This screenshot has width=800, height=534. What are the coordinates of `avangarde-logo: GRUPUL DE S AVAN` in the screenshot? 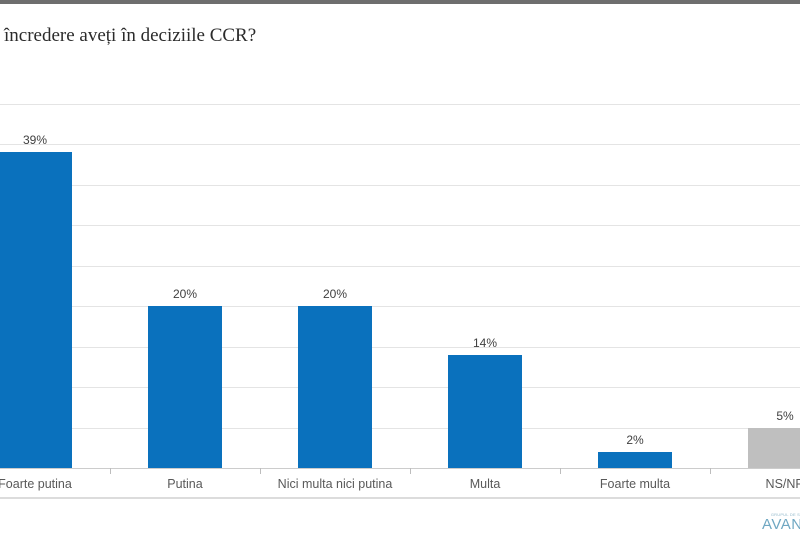 It's located at (781, 523).